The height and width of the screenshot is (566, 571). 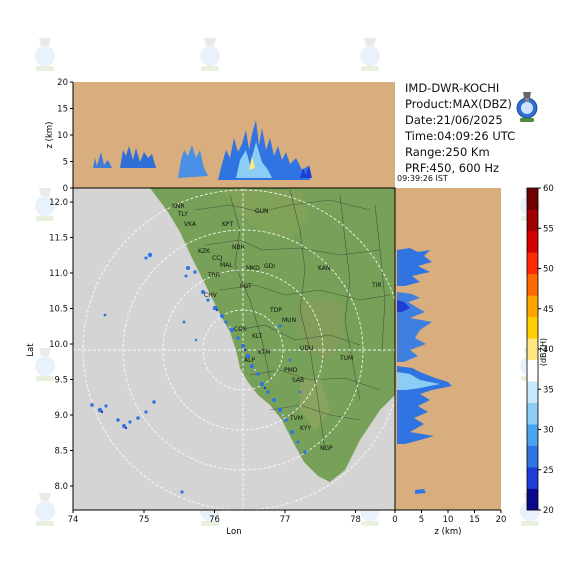 I want to click on side-panel-xticks: 0 5 10 15 20, so click(x=449, y=517).